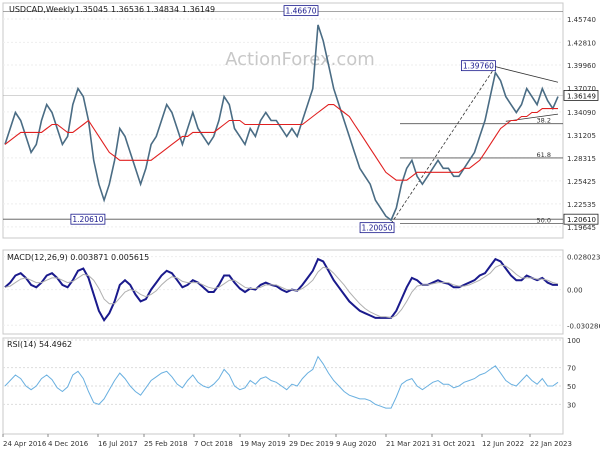  I want to click on macd-y-axis: 0.028023 0.00 -0.030286, so click(583, 292).